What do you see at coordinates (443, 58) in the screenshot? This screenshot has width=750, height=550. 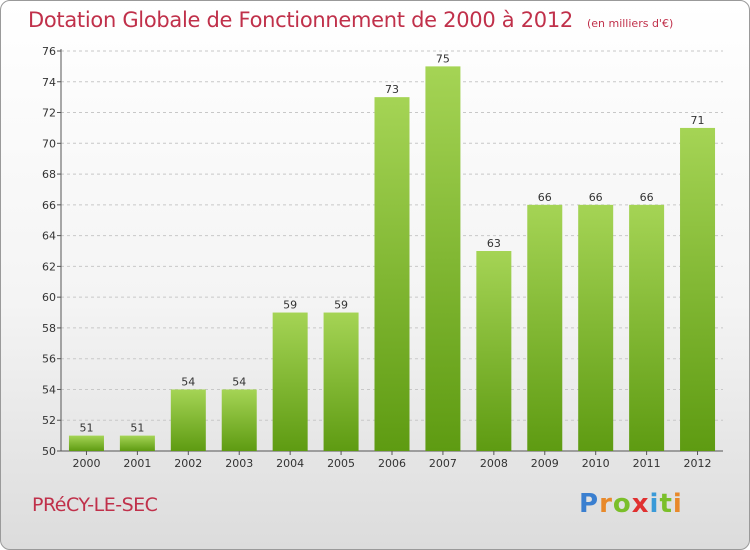 I see `data-label: 75` at bounding box center [443, 58].